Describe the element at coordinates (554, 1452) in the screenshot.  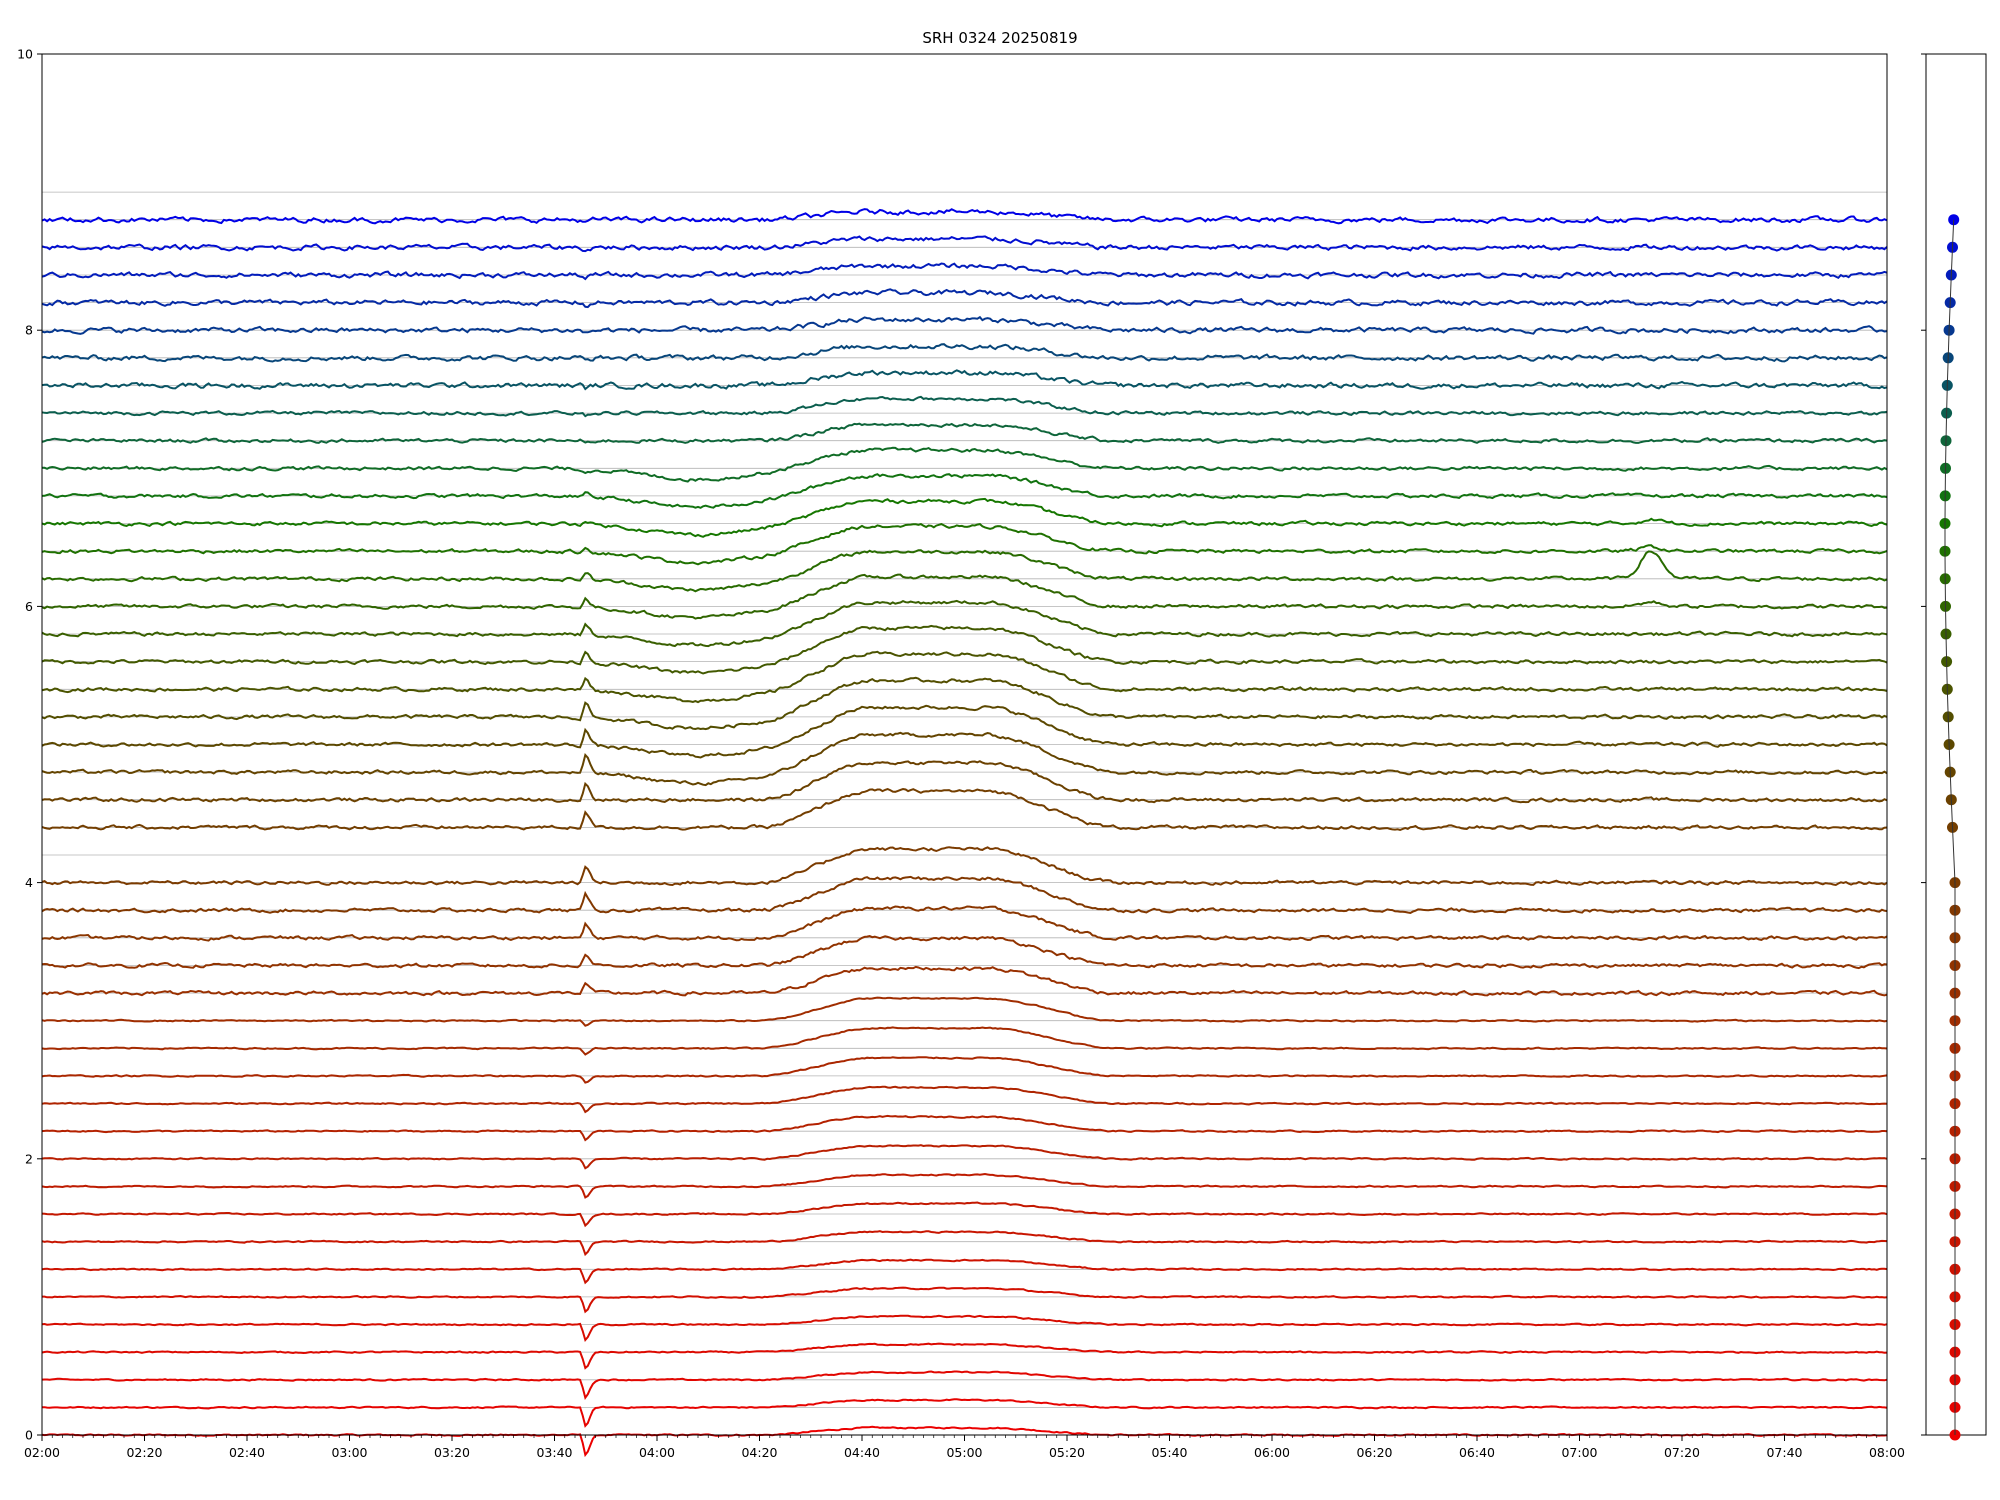
I see `x-tick-label: 03:40` at that location.